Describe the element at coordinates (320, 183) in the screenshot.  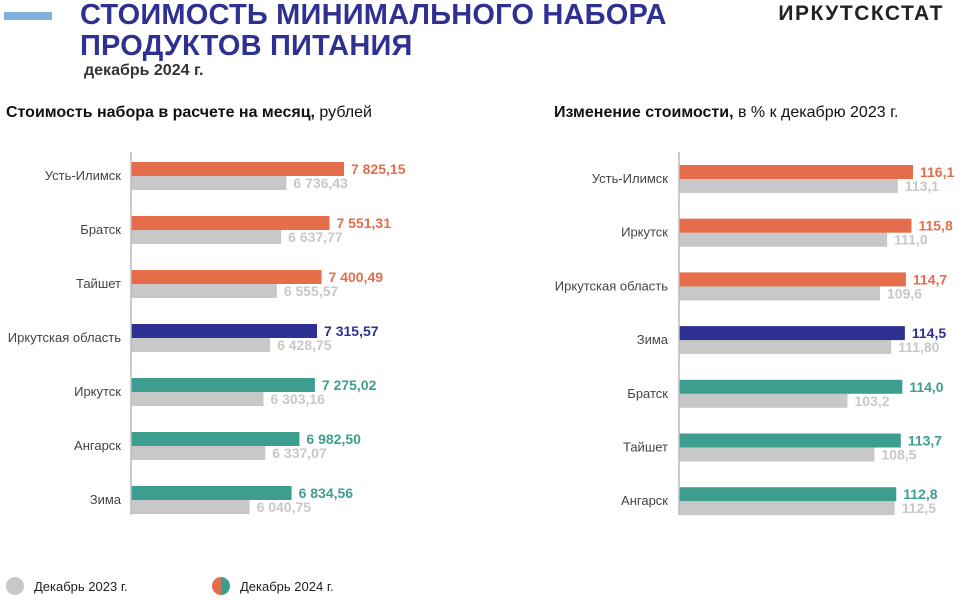
I see `left-value-label-2023-0: 6 736,43` at that location.